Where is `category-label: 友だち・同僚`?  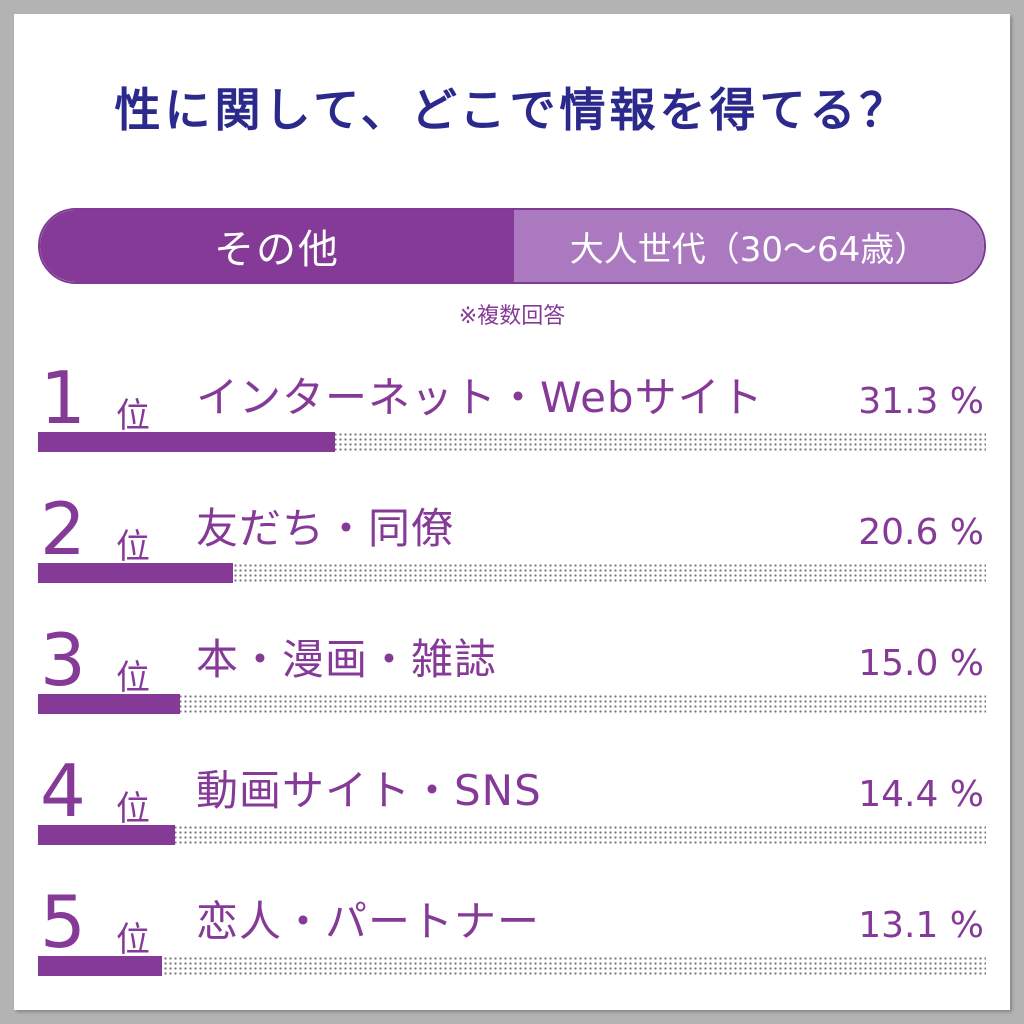 category-label: 友だち・同僚 is located at coordinates (325, 528).